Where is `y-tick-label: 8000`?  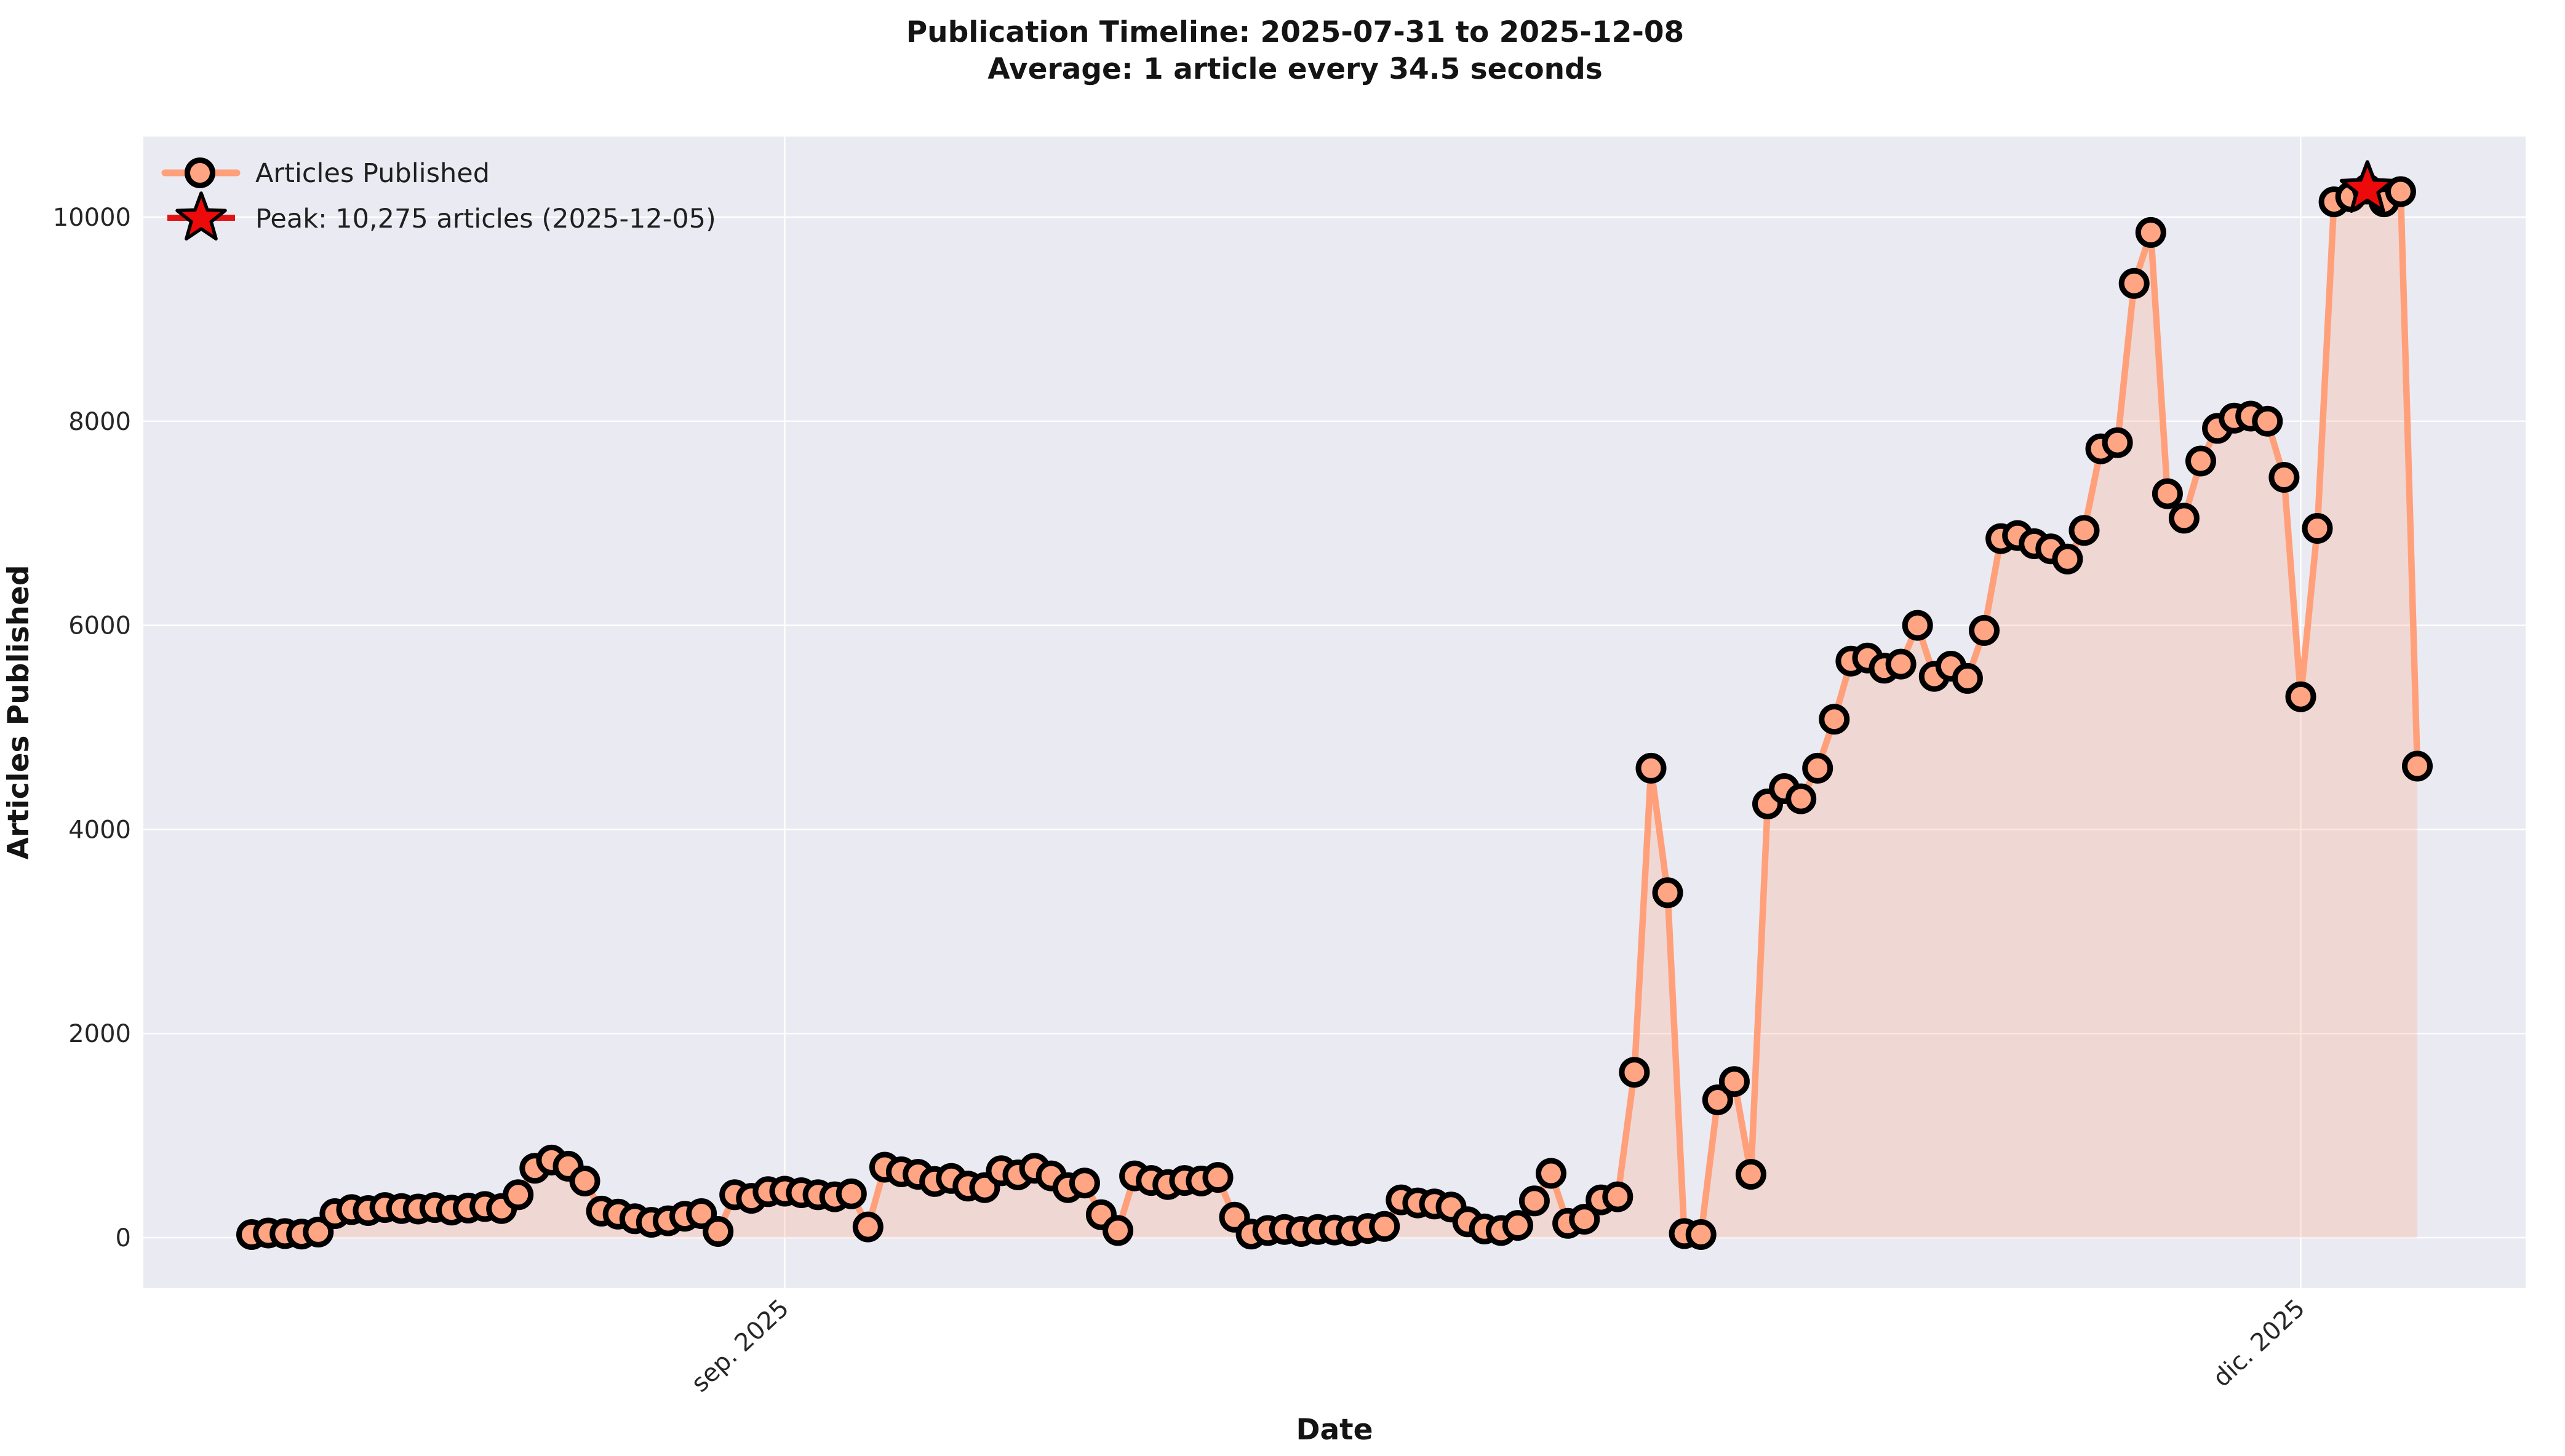 y-tick-label: 8000 is located at coordinates (99, 422).